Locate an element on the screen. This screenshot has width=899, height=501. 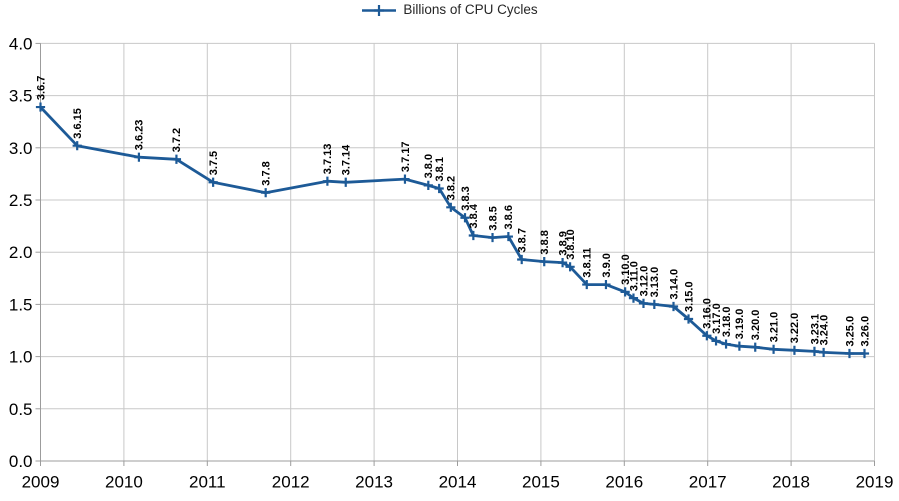
data-point-label: 3.13.0 is located at coordinates (655, 282).